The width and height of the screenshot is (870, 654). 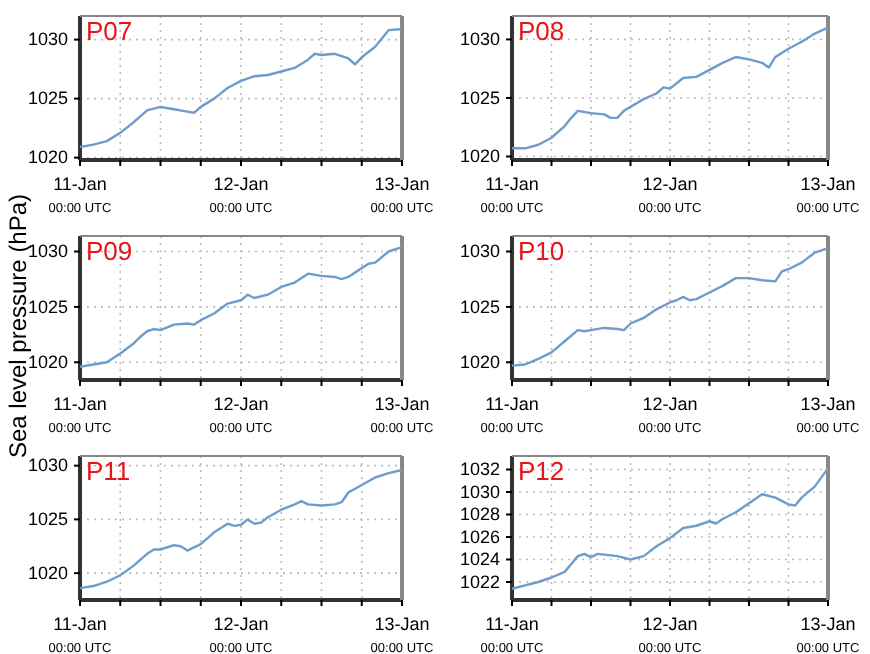 I want to click on chart-title: P07, so click(x=109, y=31).